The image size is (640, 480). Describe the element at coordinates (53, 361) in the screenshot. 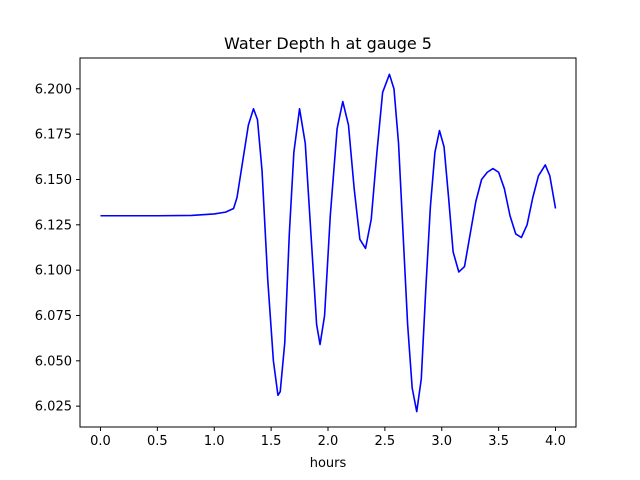

I see `y-tick-label: 6.050` at that location.